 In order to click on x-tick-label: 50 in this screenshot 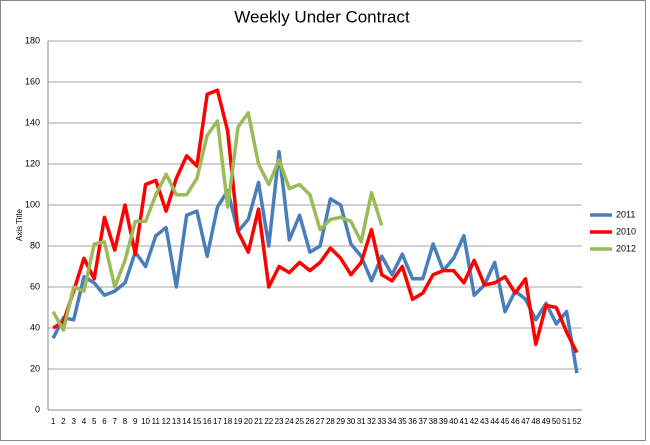, I will do `click(556, 421)`.